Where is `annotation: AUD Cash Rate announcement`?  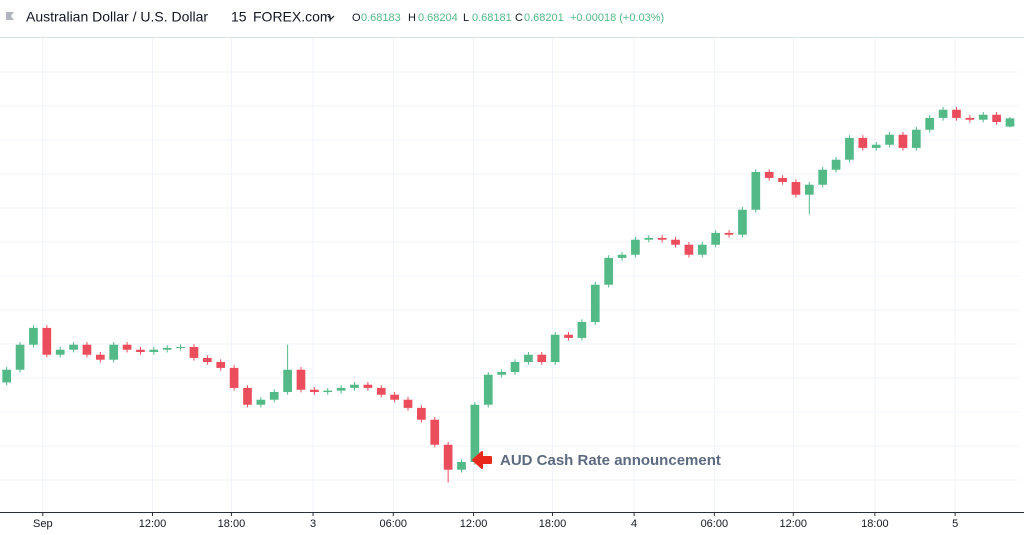 annotation: AUD Cash Rate announcement is located at coordinates (610, 460).